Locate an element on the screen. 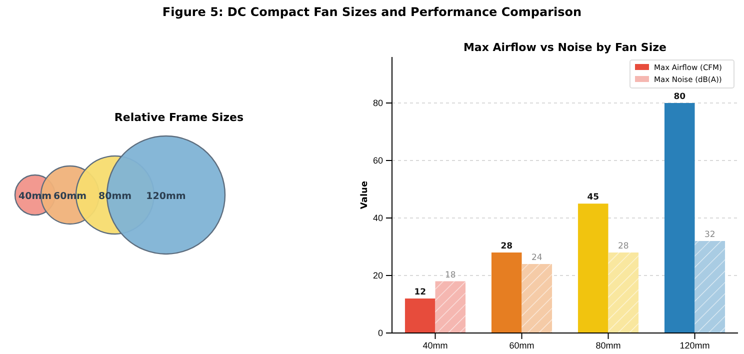  data-label: 32 is located at coordinates (710, 235).